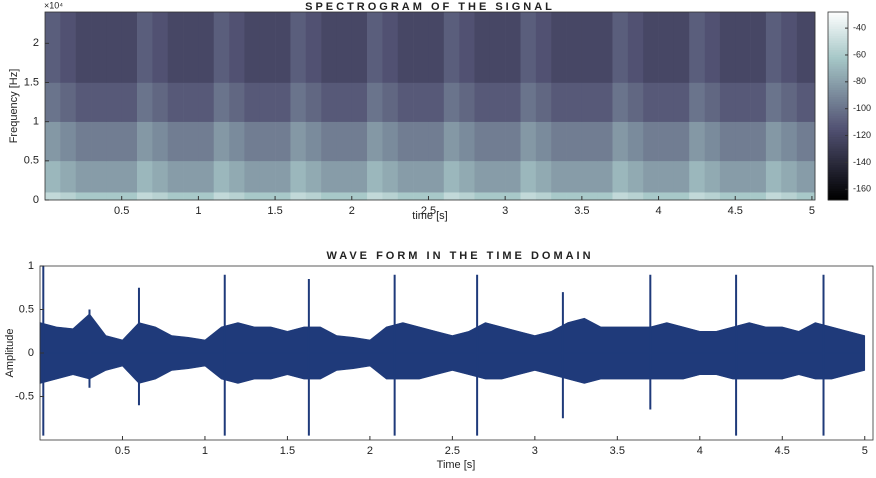 Image resolution: width=876 pixels, height=478 pixels. I want to click on colorbar-tick-label: -80, so click(859, 81).